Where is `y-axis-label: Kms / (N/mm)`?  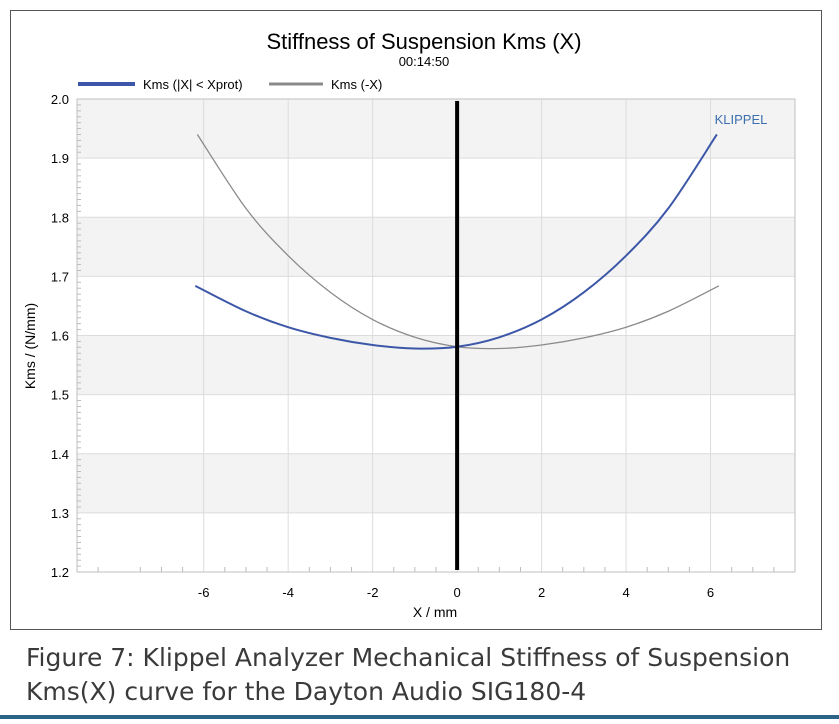
y-axis-label: Kms / (N/mm) is located at coordinates (30, 346).